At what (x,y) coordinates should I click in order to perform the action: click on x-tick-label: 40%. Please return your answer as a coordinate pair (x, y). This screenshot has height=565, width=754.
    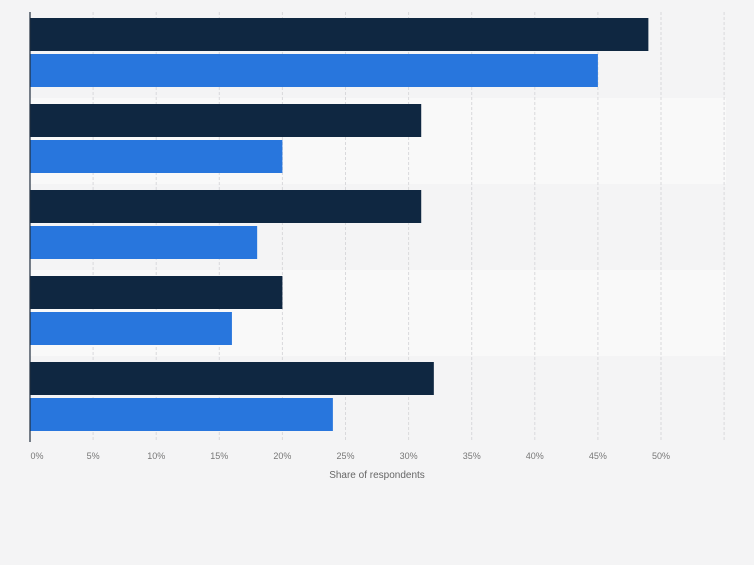
    Looking at the image, I should click on (535, 456).